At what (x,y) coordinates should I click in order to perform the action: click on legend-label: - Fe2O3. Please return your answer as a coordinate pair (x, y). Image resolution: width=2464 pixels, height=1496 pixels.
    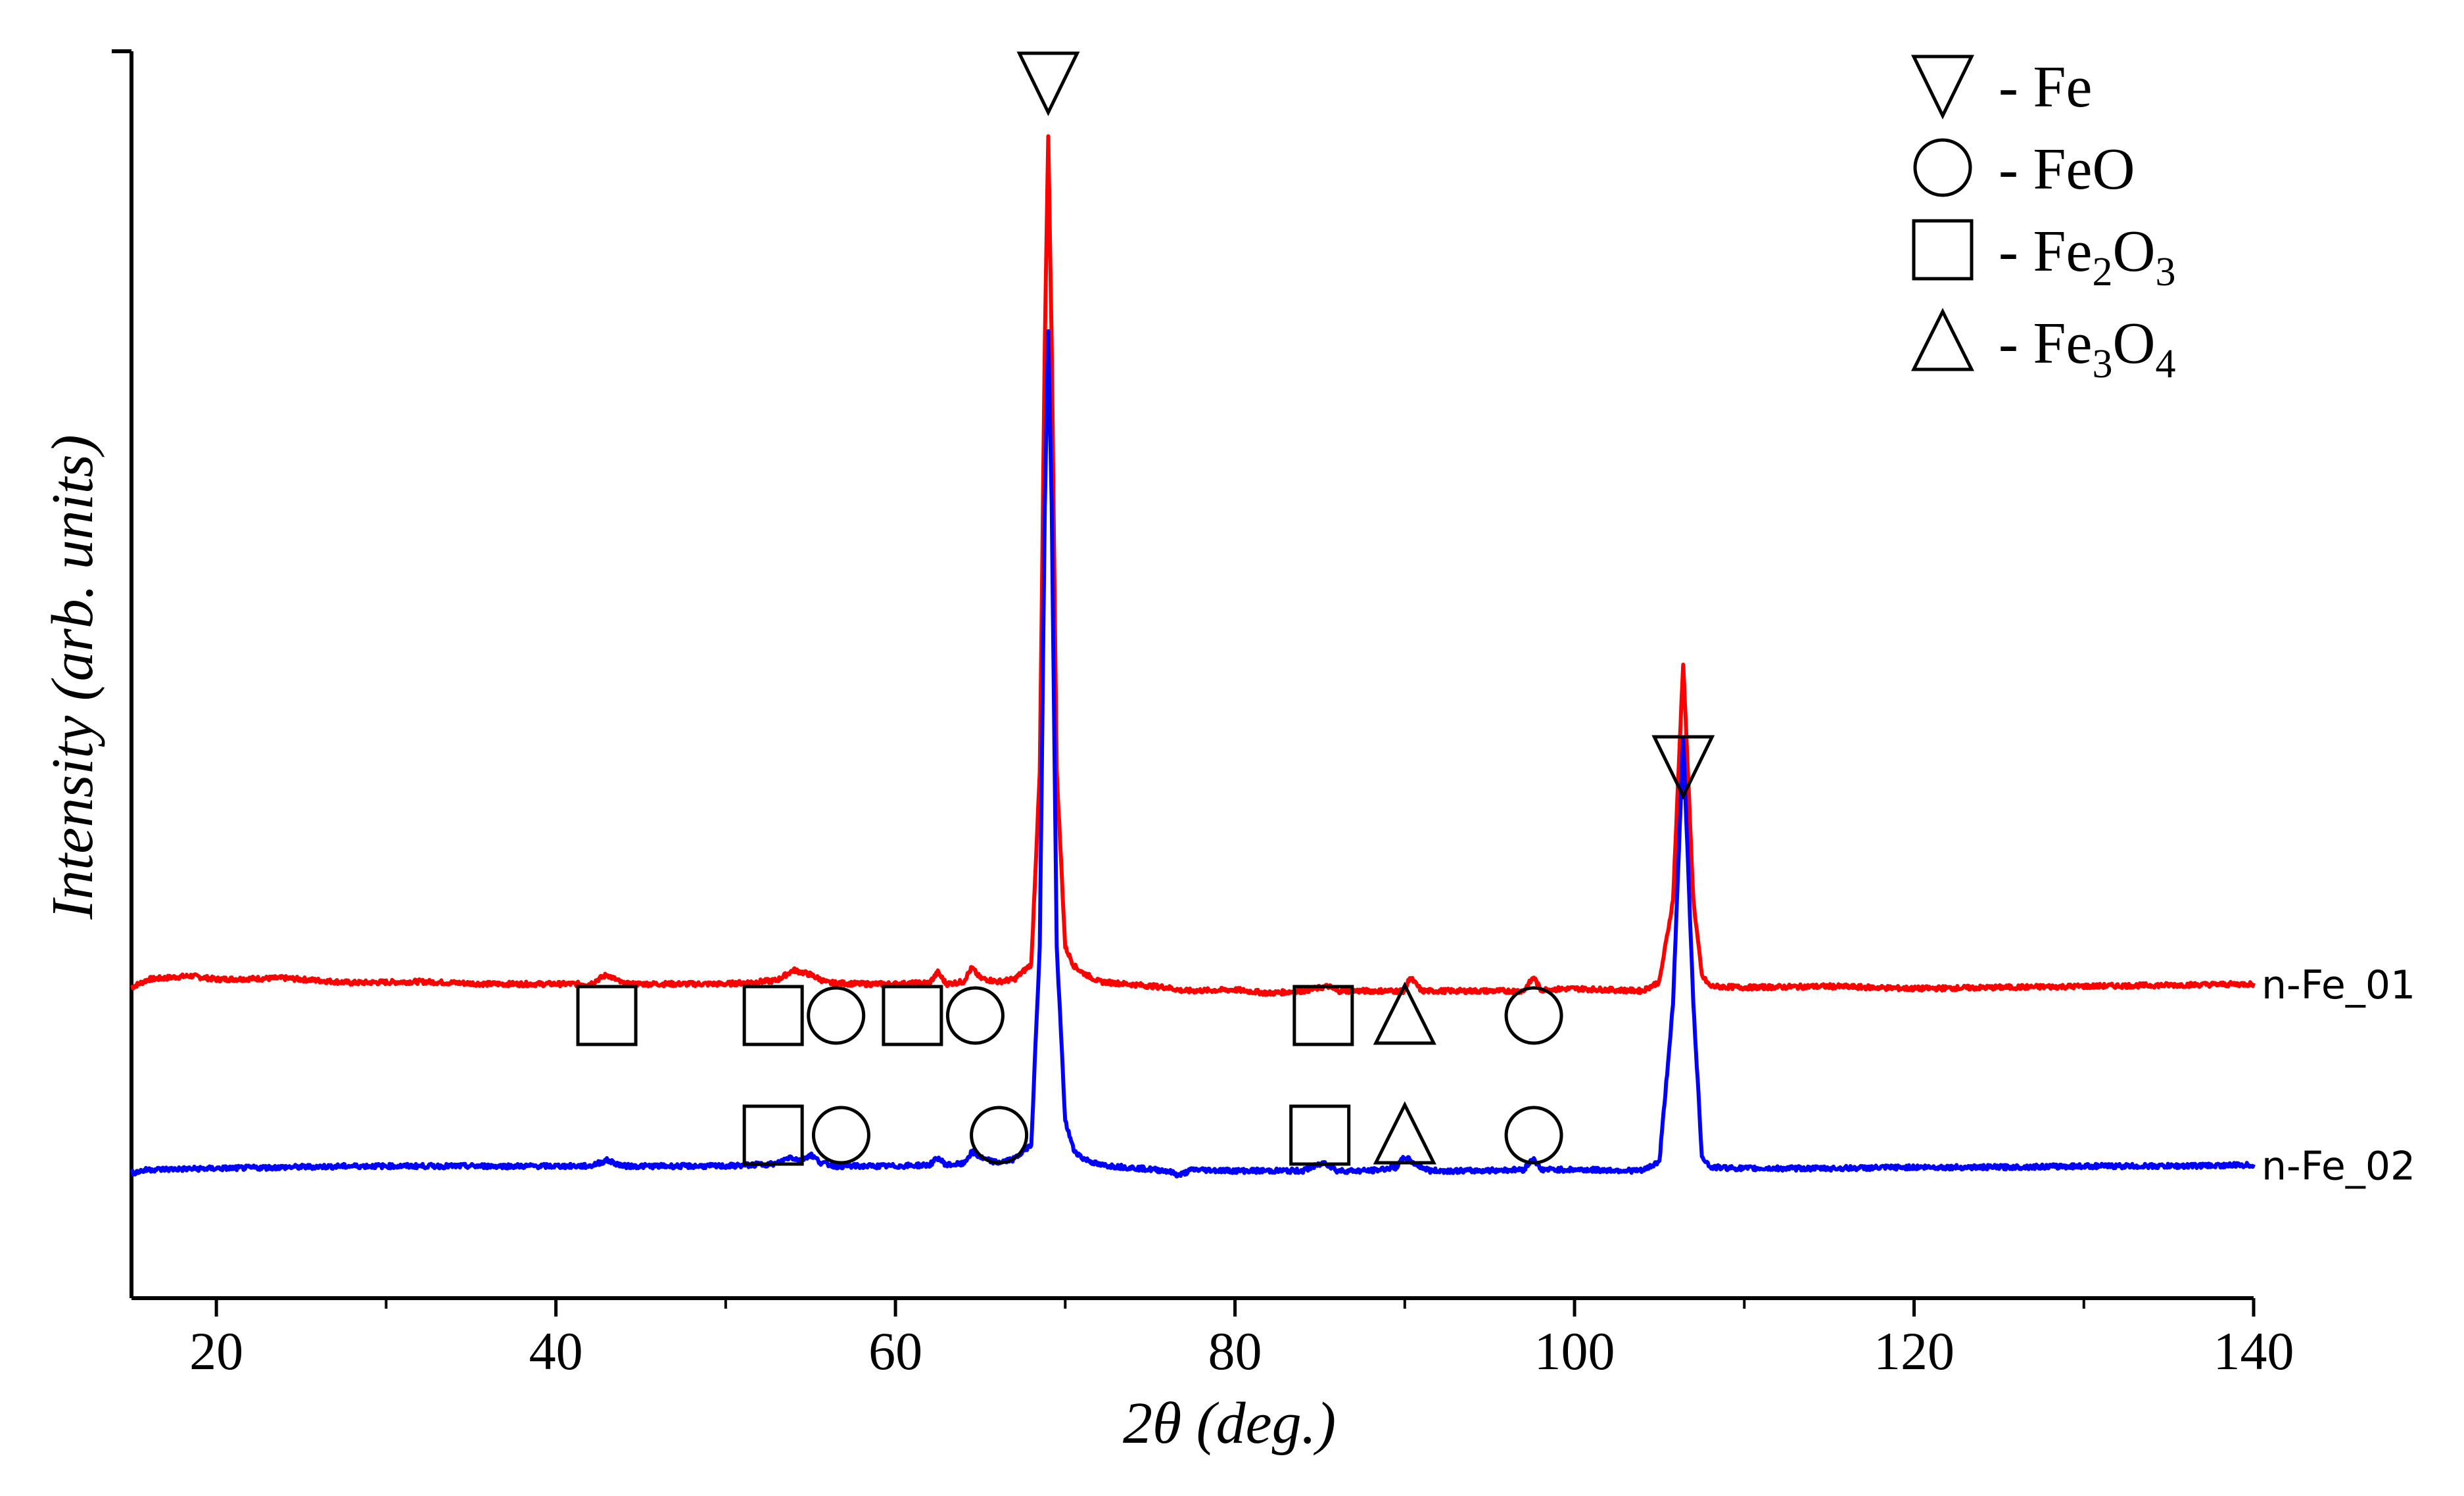
    Looking at the image, I should click on (2087, 256).